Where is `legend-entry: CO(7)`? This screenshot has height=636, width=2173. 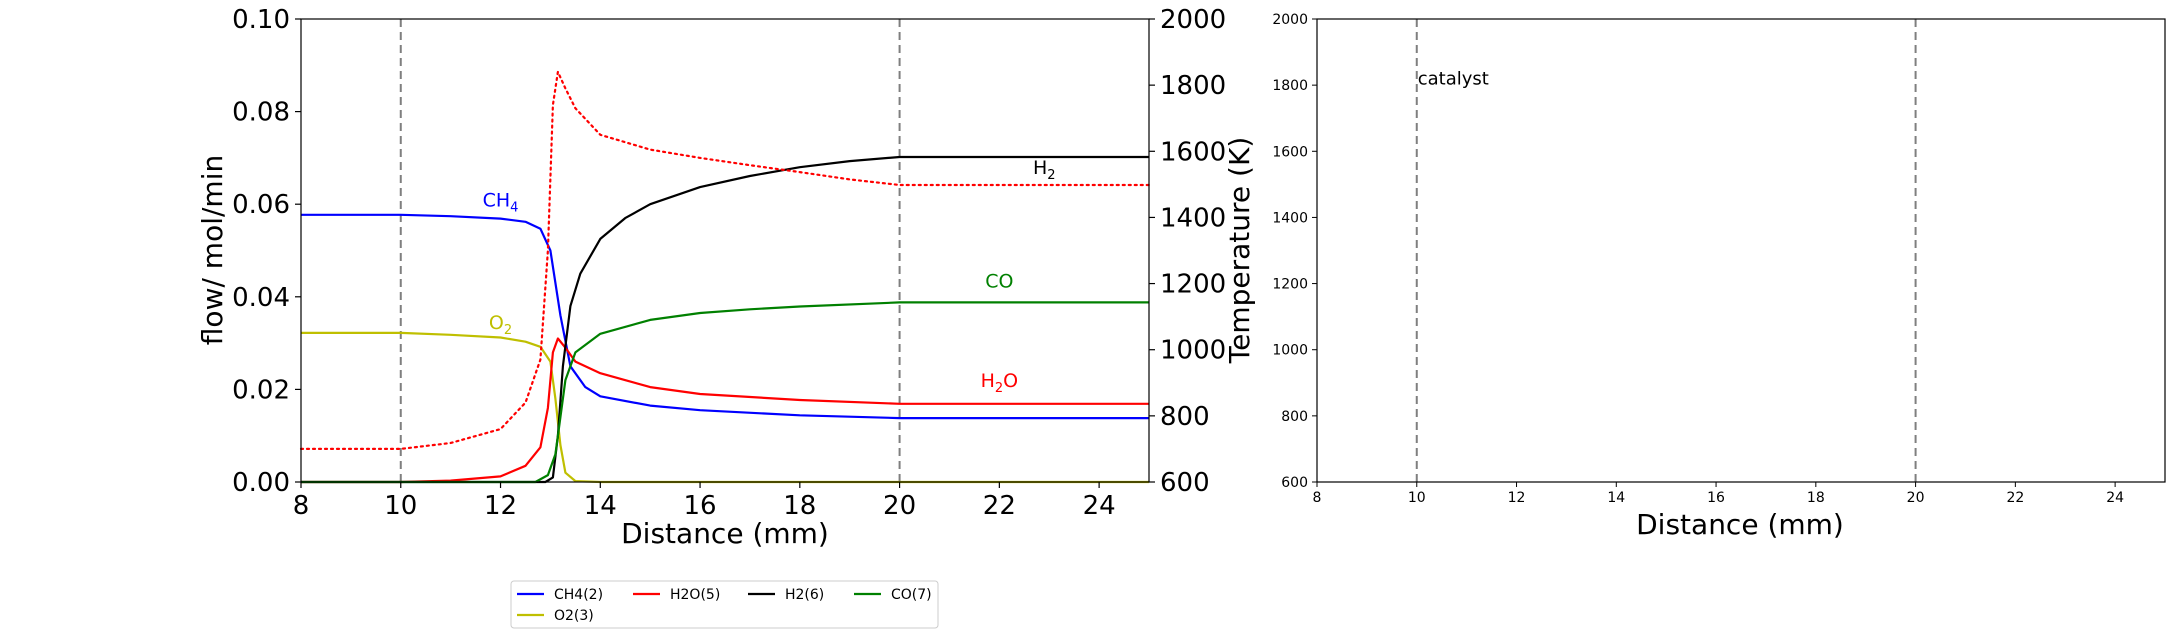 legend-entry: CO(7) is located at coordinates (893, 595).